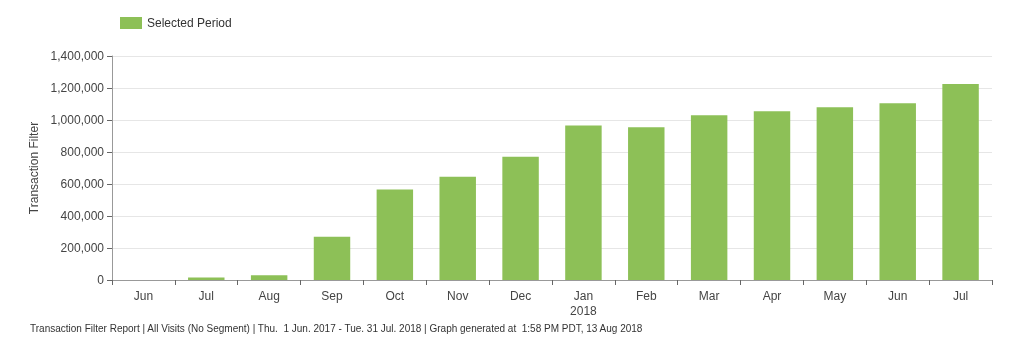  I want to click on x-tick-label: Feb, so click(646, 295).